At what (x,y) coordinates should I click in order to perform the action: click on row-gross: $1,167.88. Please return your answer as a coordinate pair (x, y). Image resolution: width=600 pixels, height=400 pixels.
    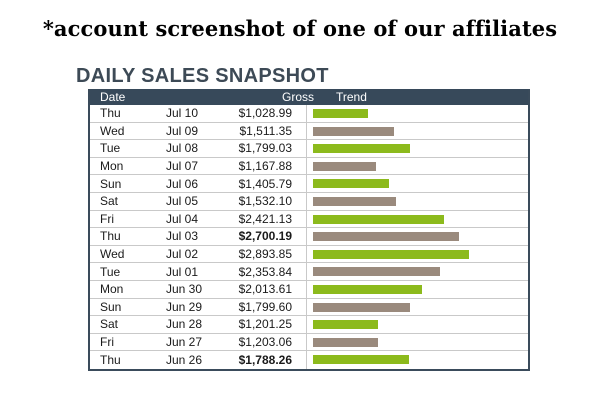
    Looking at the image, I should click on (265, 166).